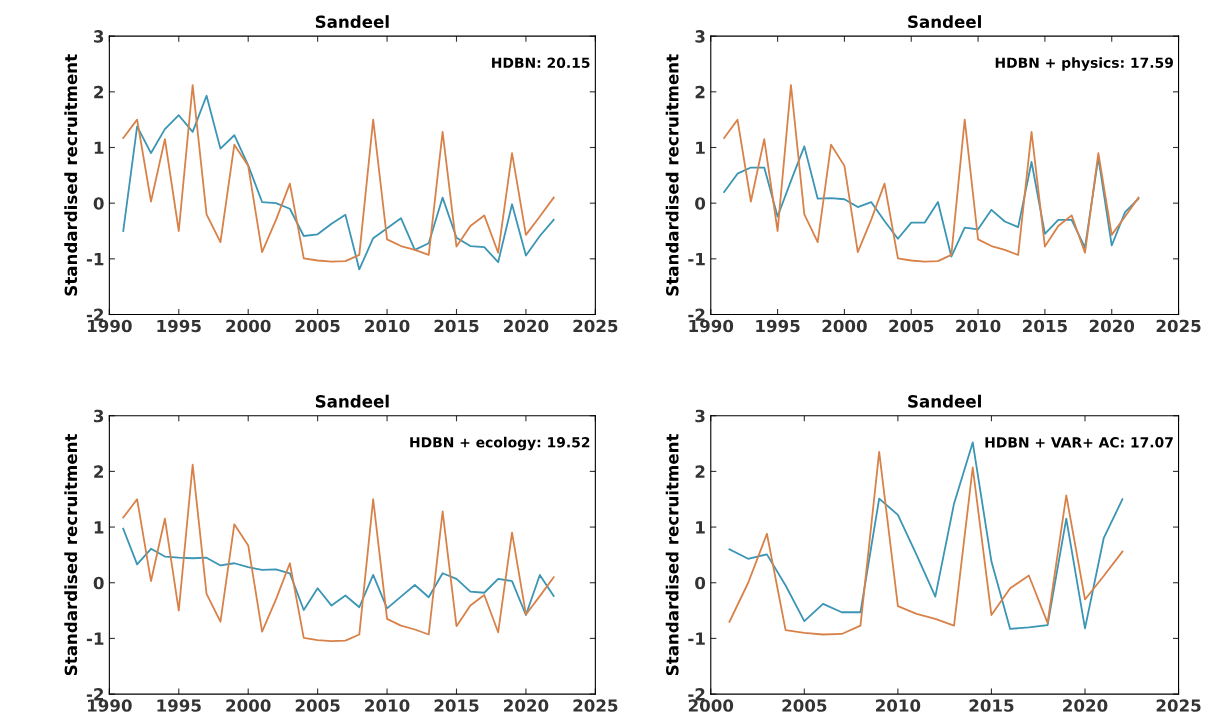  What do you see at coordinates (541, 63) in the screenshot?
I see `annotation: HDBN: 20.15` at bounding box center [541, 63].